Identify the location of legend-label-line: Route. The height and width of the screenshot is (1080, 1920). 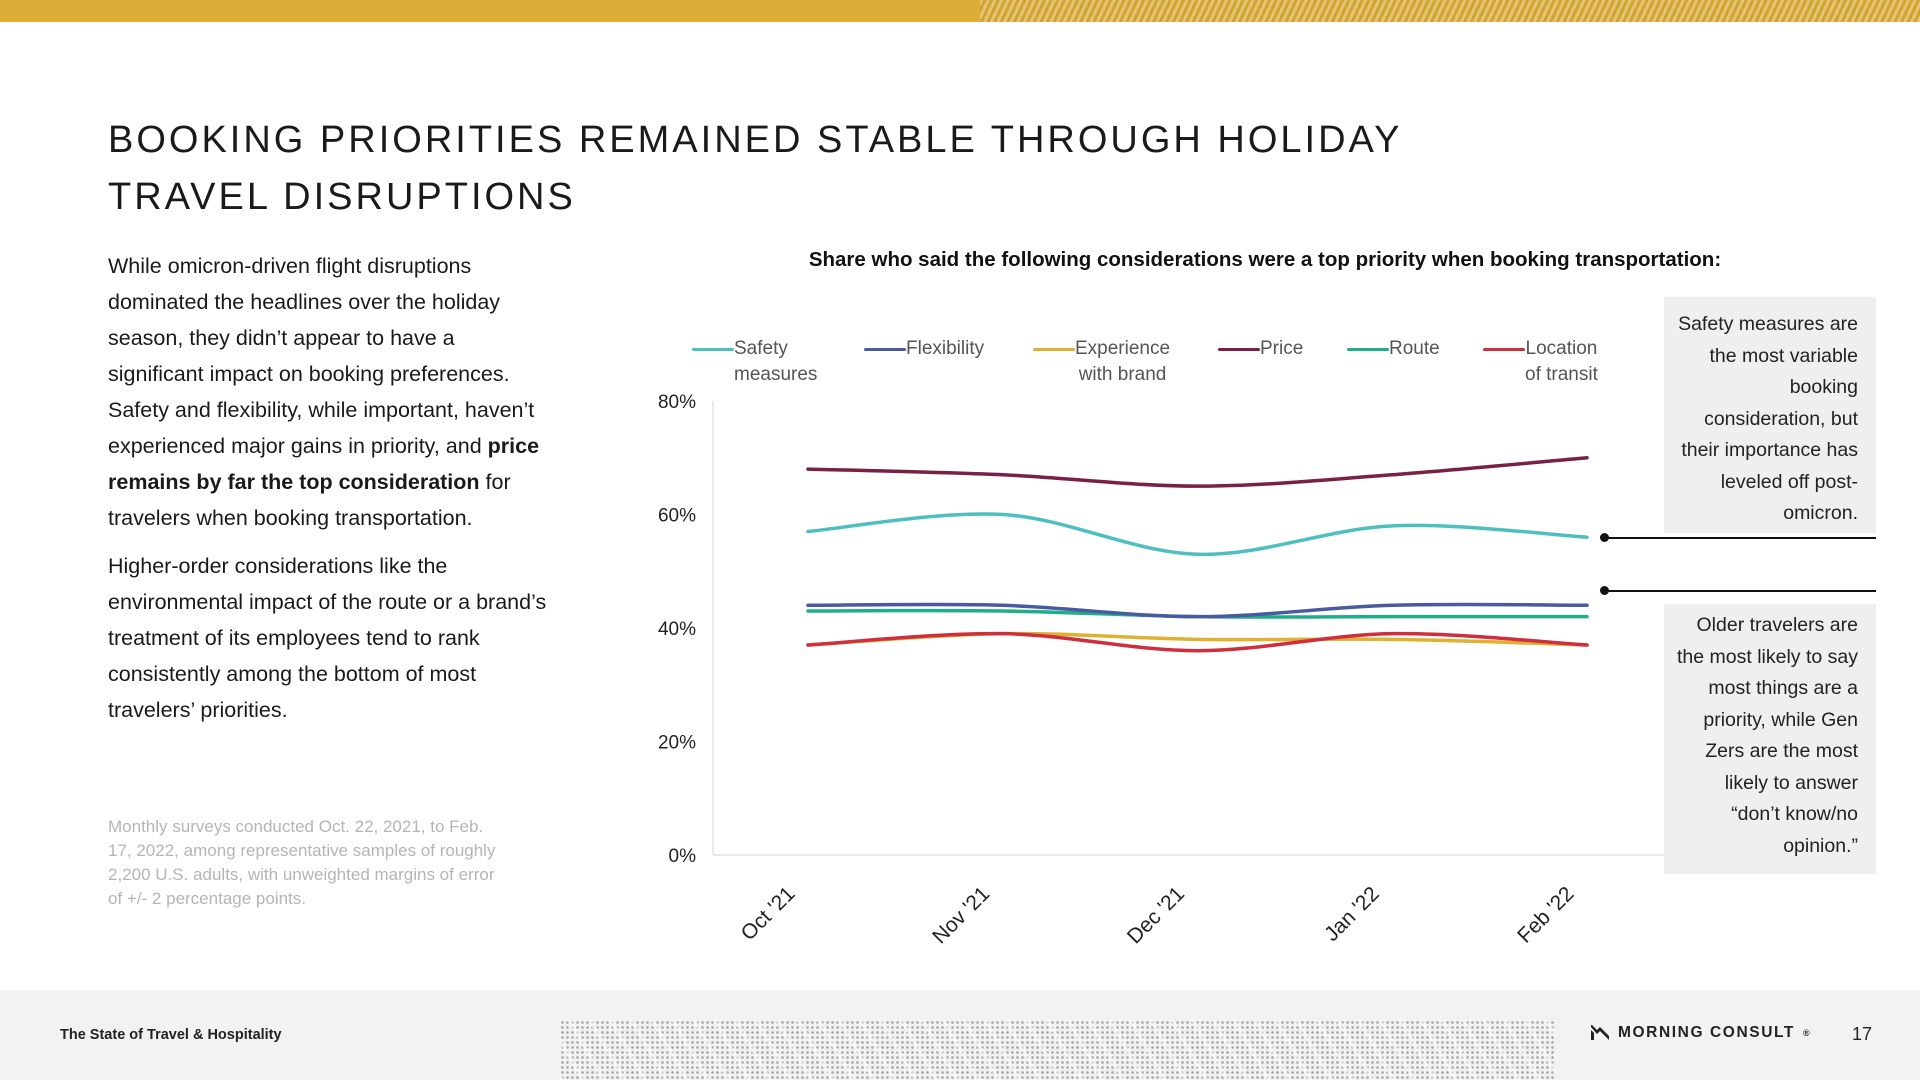
(1414, 348).